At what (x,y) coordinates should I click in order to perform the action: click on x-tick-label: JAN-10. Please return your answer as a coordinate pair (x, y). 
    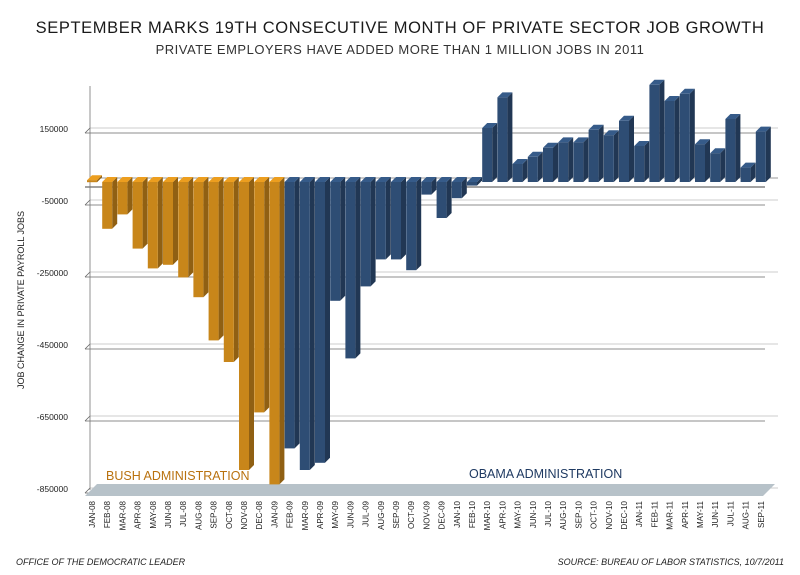
    Looking at the image, I should click on (457, 513).